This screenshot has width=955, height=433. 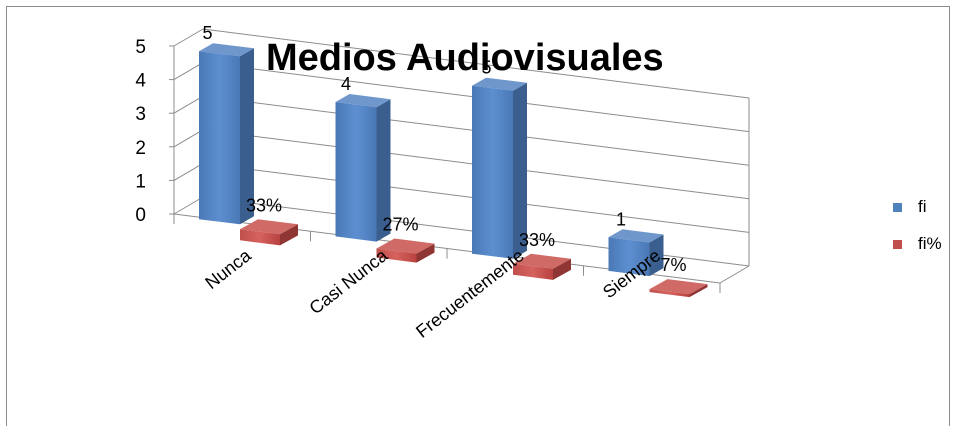 What do you see at coordinates (465, 58) in the screenshot?
I see `chart-title: Medios Audiovisuales` at bounding box center [465, 58].